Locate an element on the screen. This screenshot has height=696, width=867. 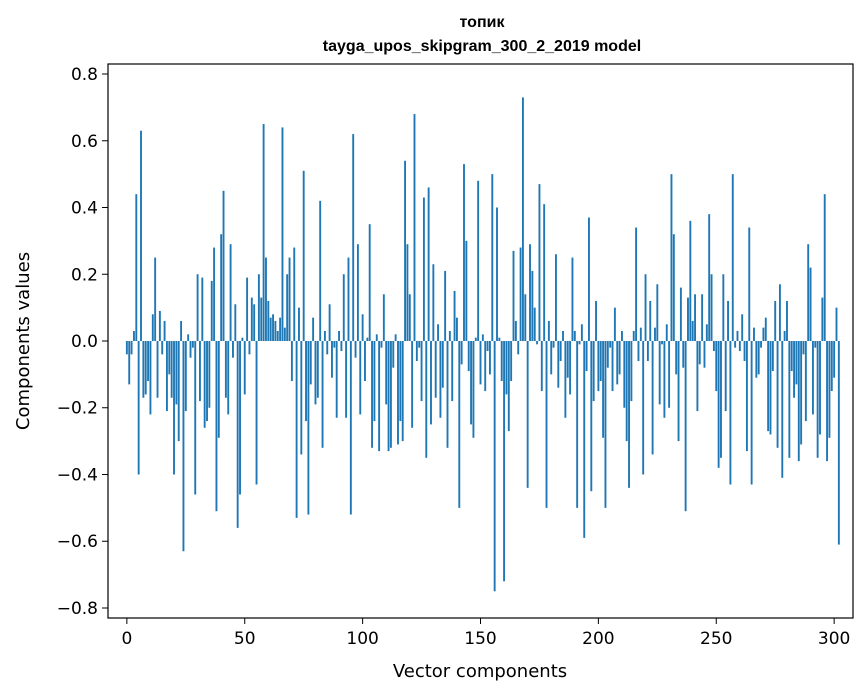
chart-title: топик is located at coordinates (483, 22).